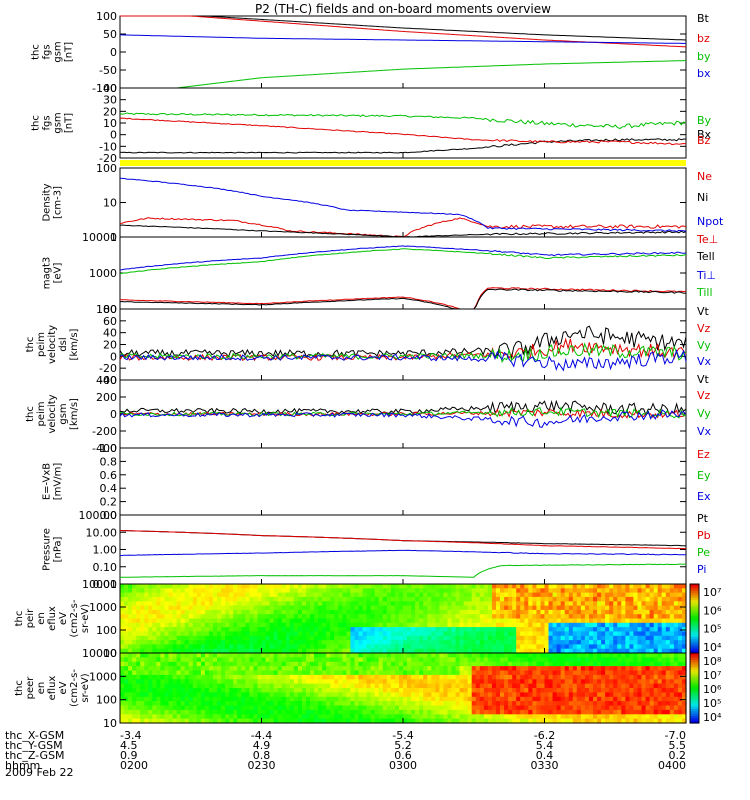  What do you see at coordinates (30, 618) in the screenshot?
I see `y-label-line: peir` at bounding box center [30, 618].